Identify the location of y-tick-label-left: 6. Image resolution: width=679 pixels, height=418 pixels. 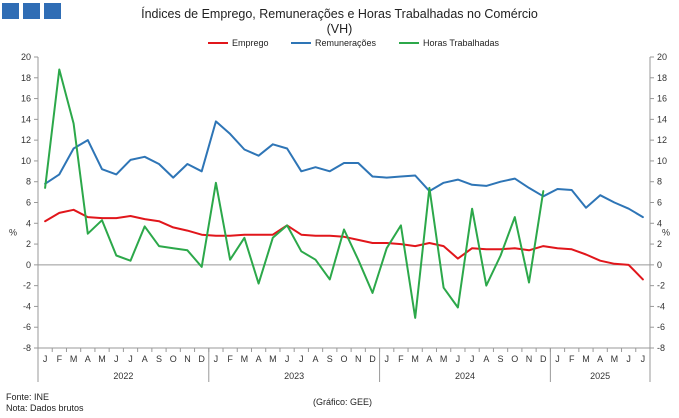
(28, 203).